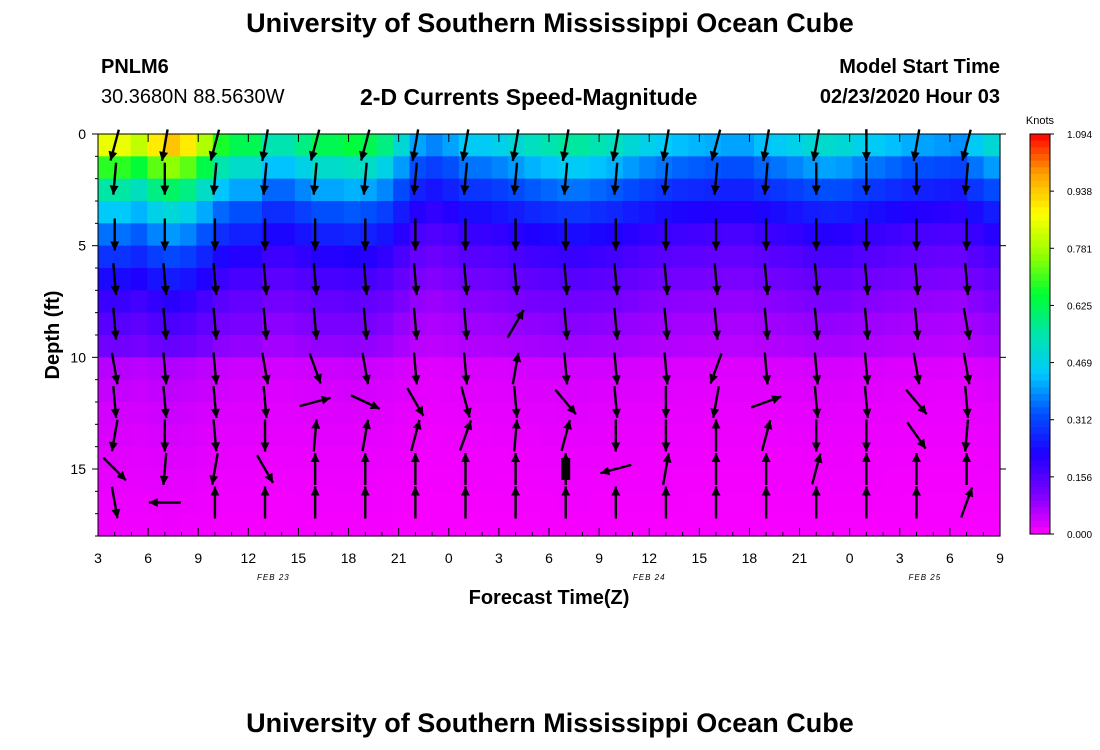  What do you see at coordinates (449, 558) in the screenshot?
I see `x-tick-label: 0` at bounding box center [449, 558].